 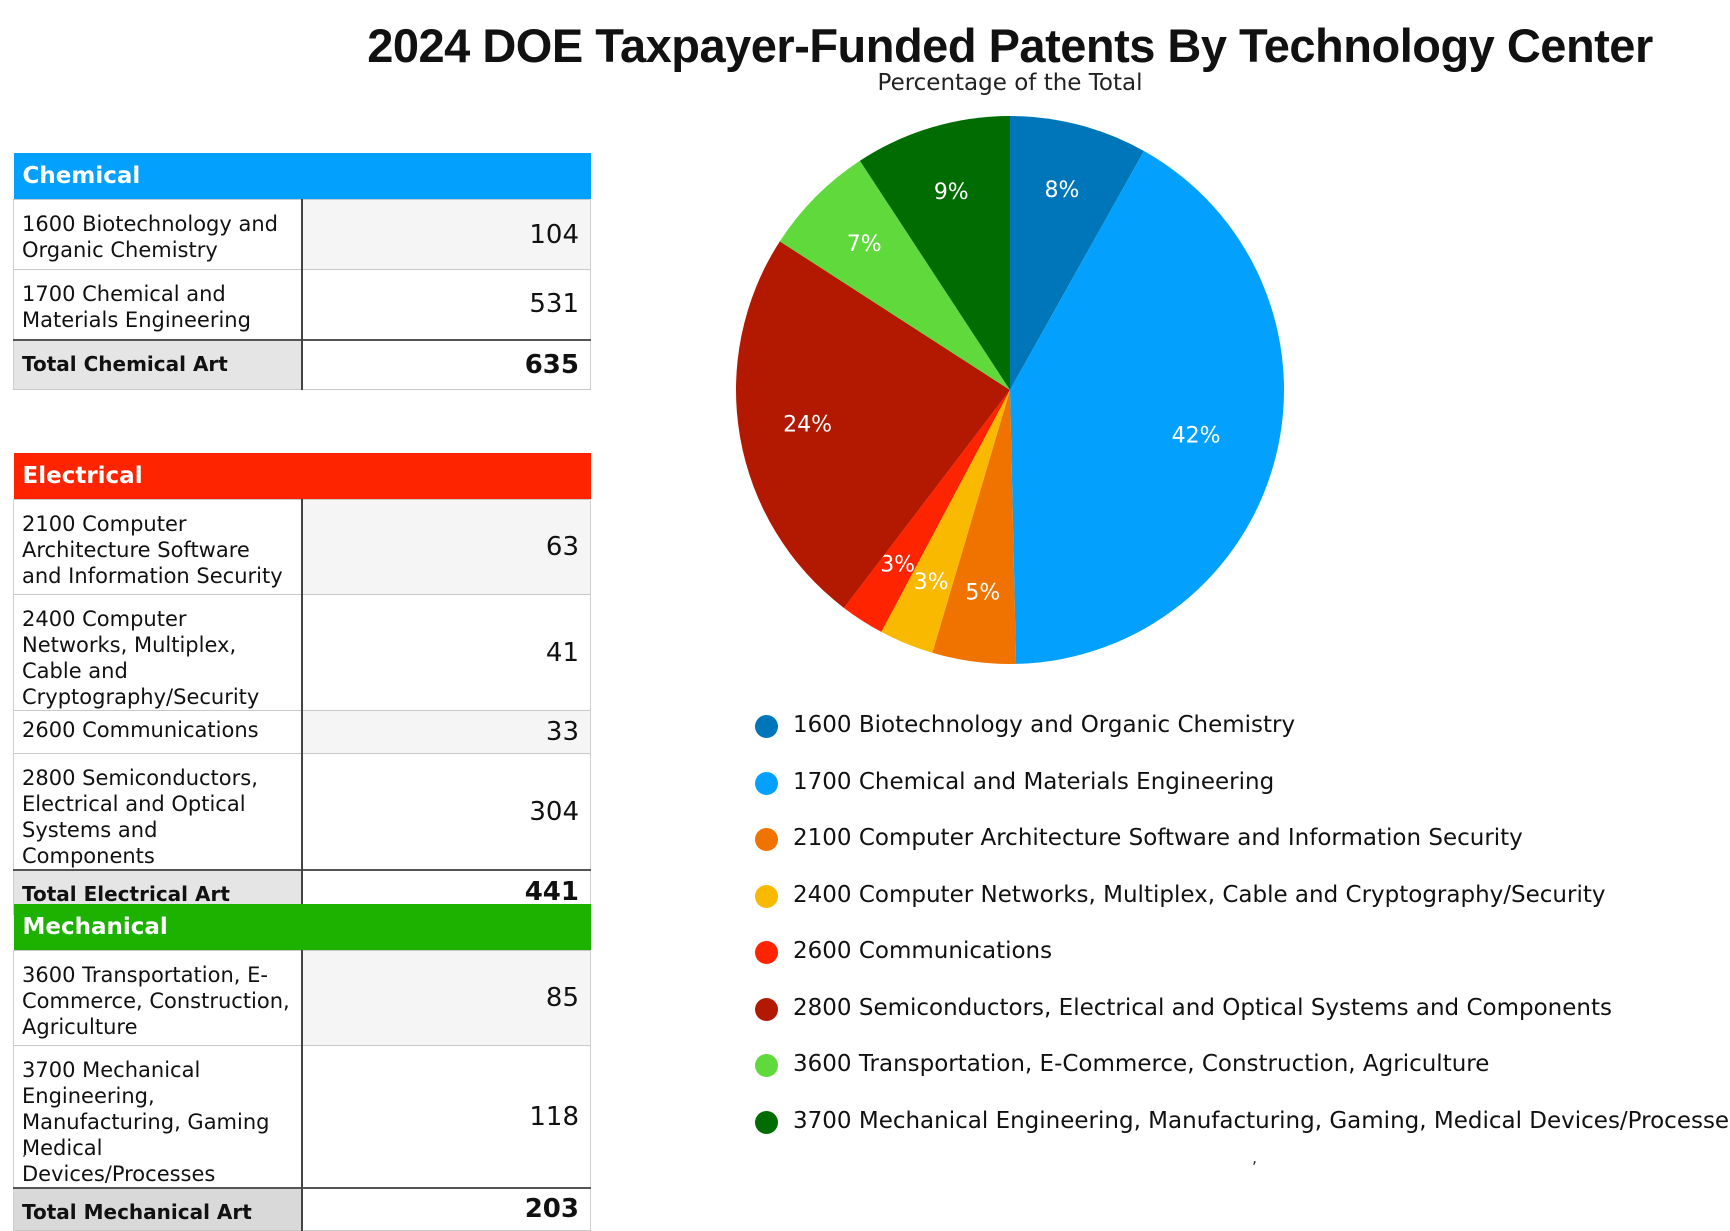 I want to click on table-row-value: 33, so click(x=446, y=732).